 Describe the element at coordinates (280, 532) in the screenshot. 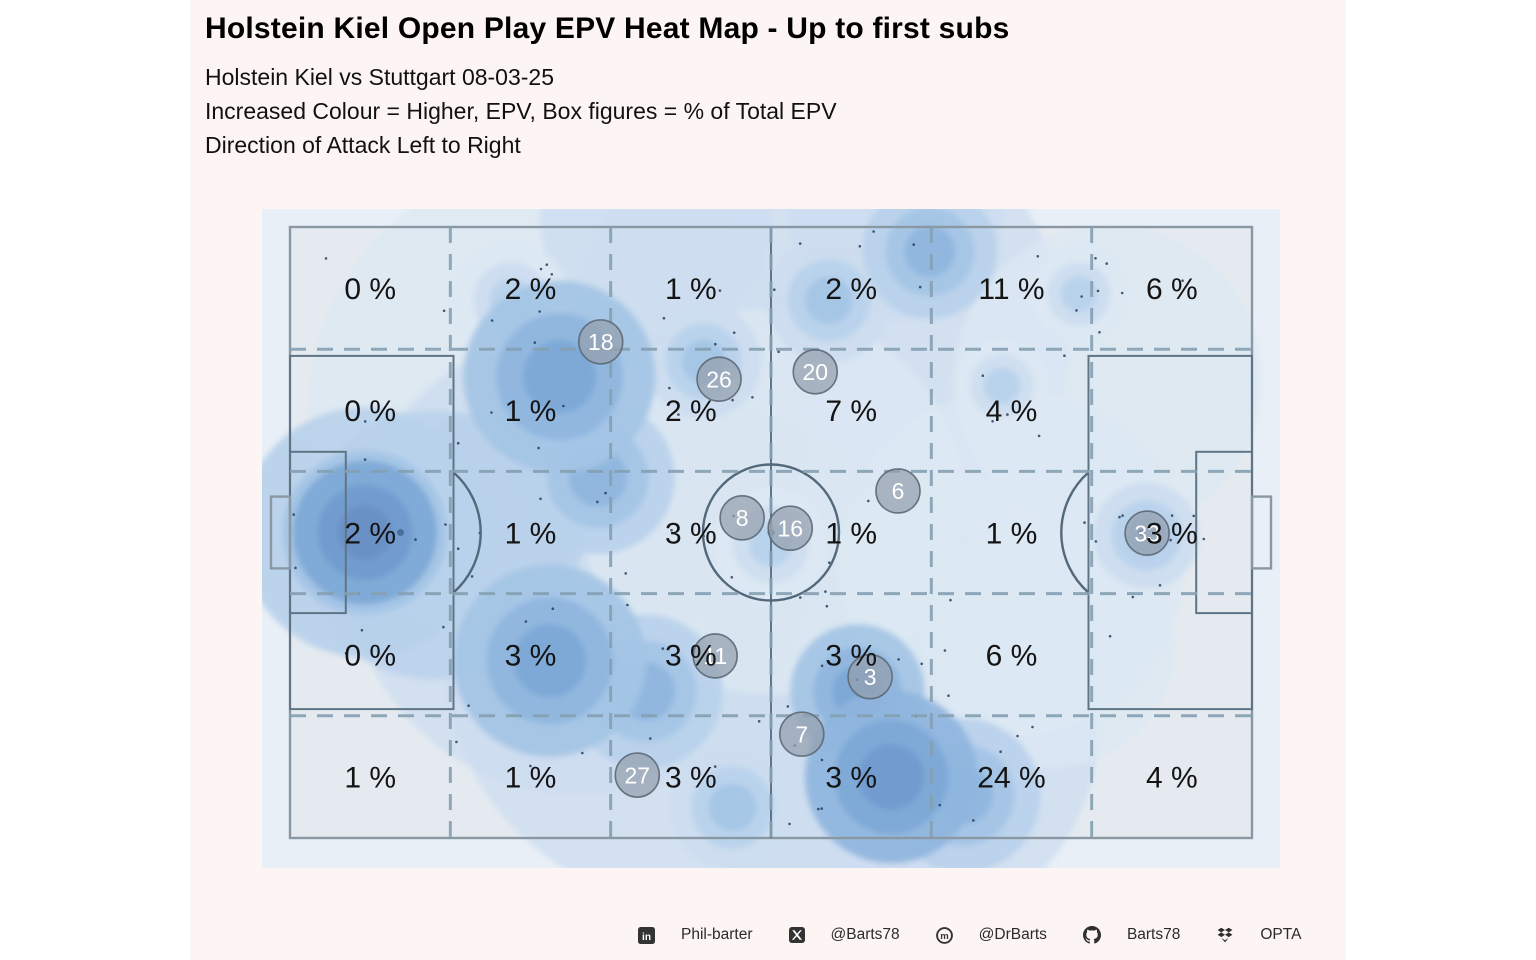

I see `goal-left` at that location.